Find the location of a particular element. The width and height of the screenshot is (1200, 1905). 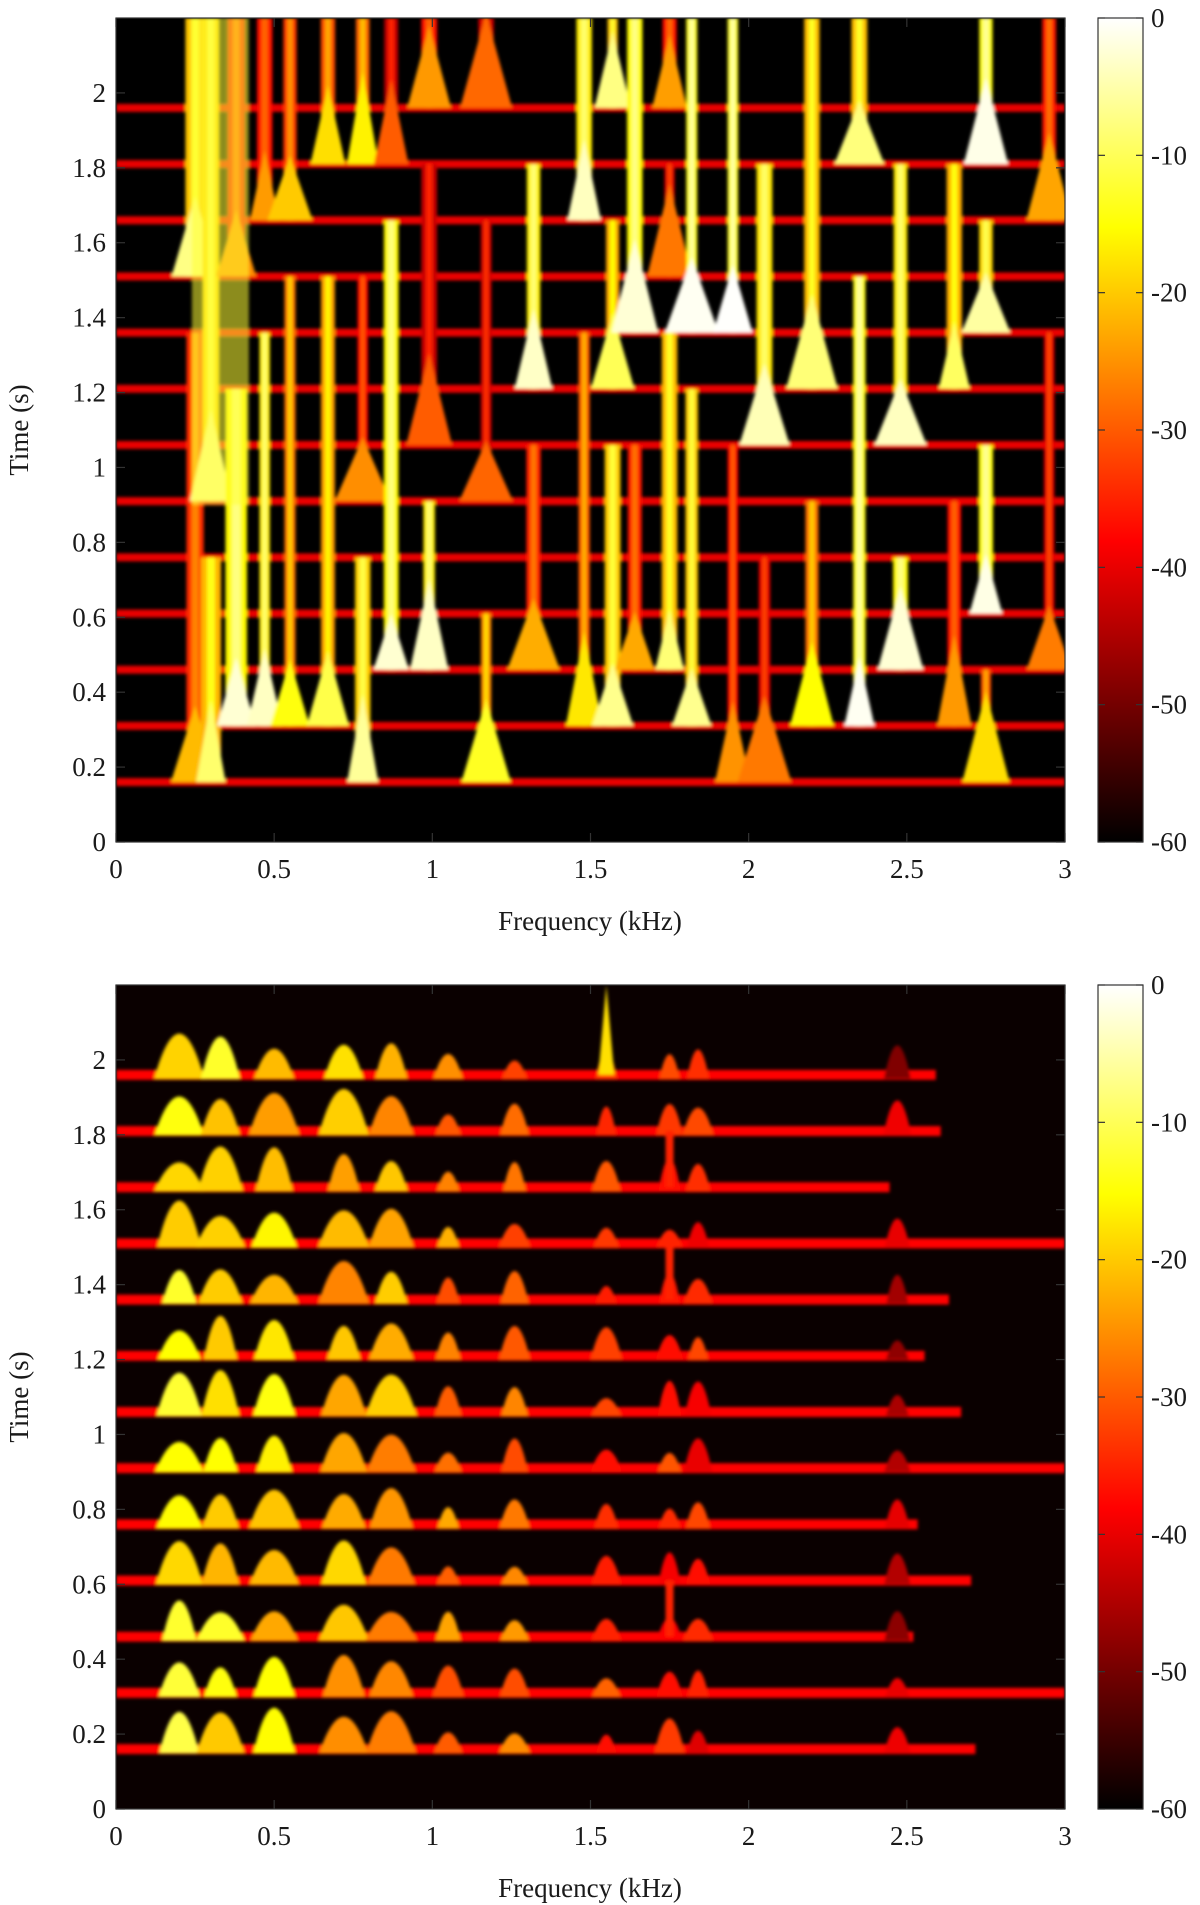

x-tick-label: 1 is located at coordinates (433, 869).